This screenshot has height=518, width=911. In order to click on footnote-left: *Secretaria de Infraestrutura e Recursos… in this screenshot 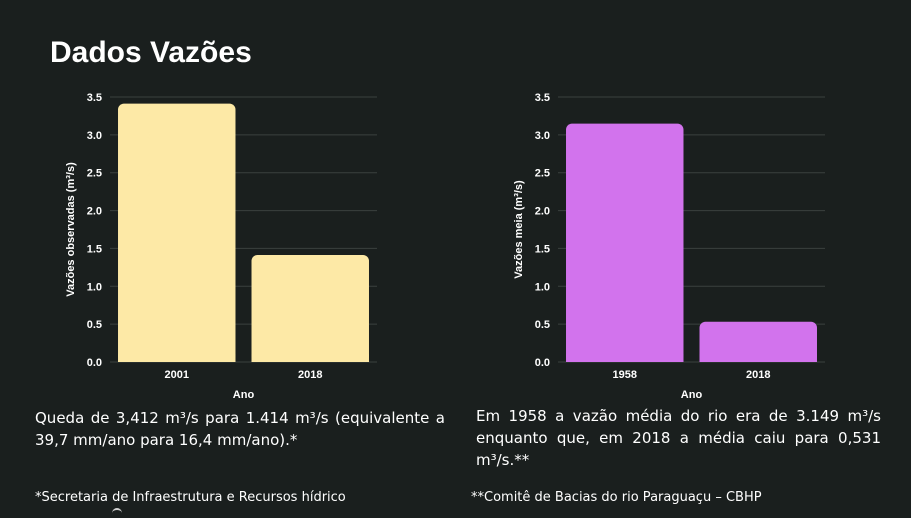, I will do `click(190, 497)`.